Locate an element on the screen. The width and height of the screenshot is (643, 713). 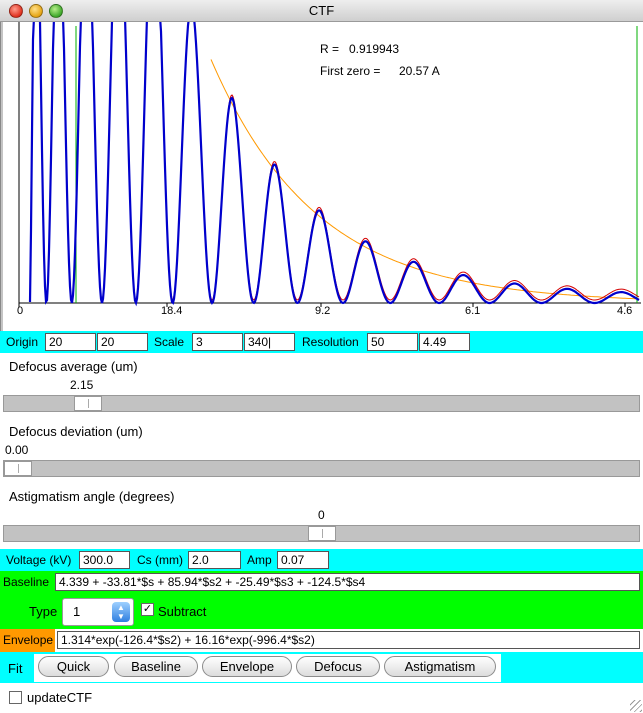
x-tick-label: 0 is located at coordinates (20, 311).